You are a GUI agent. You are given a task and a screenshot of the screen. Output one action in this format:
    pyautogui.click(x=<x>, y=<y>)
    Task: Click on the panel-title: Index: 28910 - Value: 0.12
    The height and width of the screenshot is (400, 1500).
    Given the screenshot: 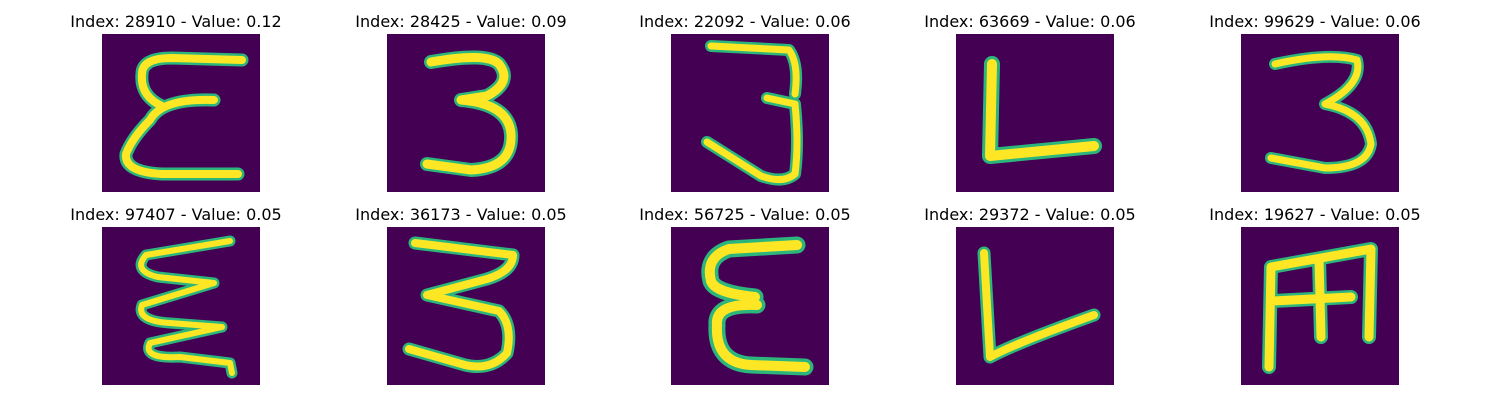 What is the action you would take?
    pyautogui.click(x=176, y=21)
    